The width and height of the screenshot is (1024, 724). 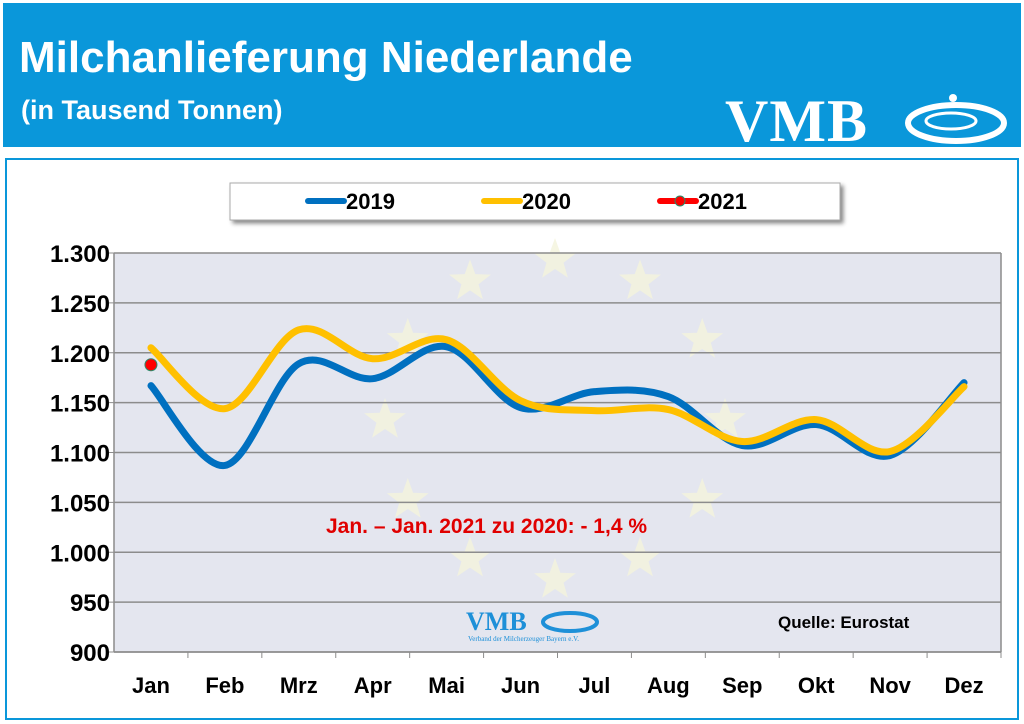 I want to click on x-tick-label: Apr, so click(x=373, y=685).